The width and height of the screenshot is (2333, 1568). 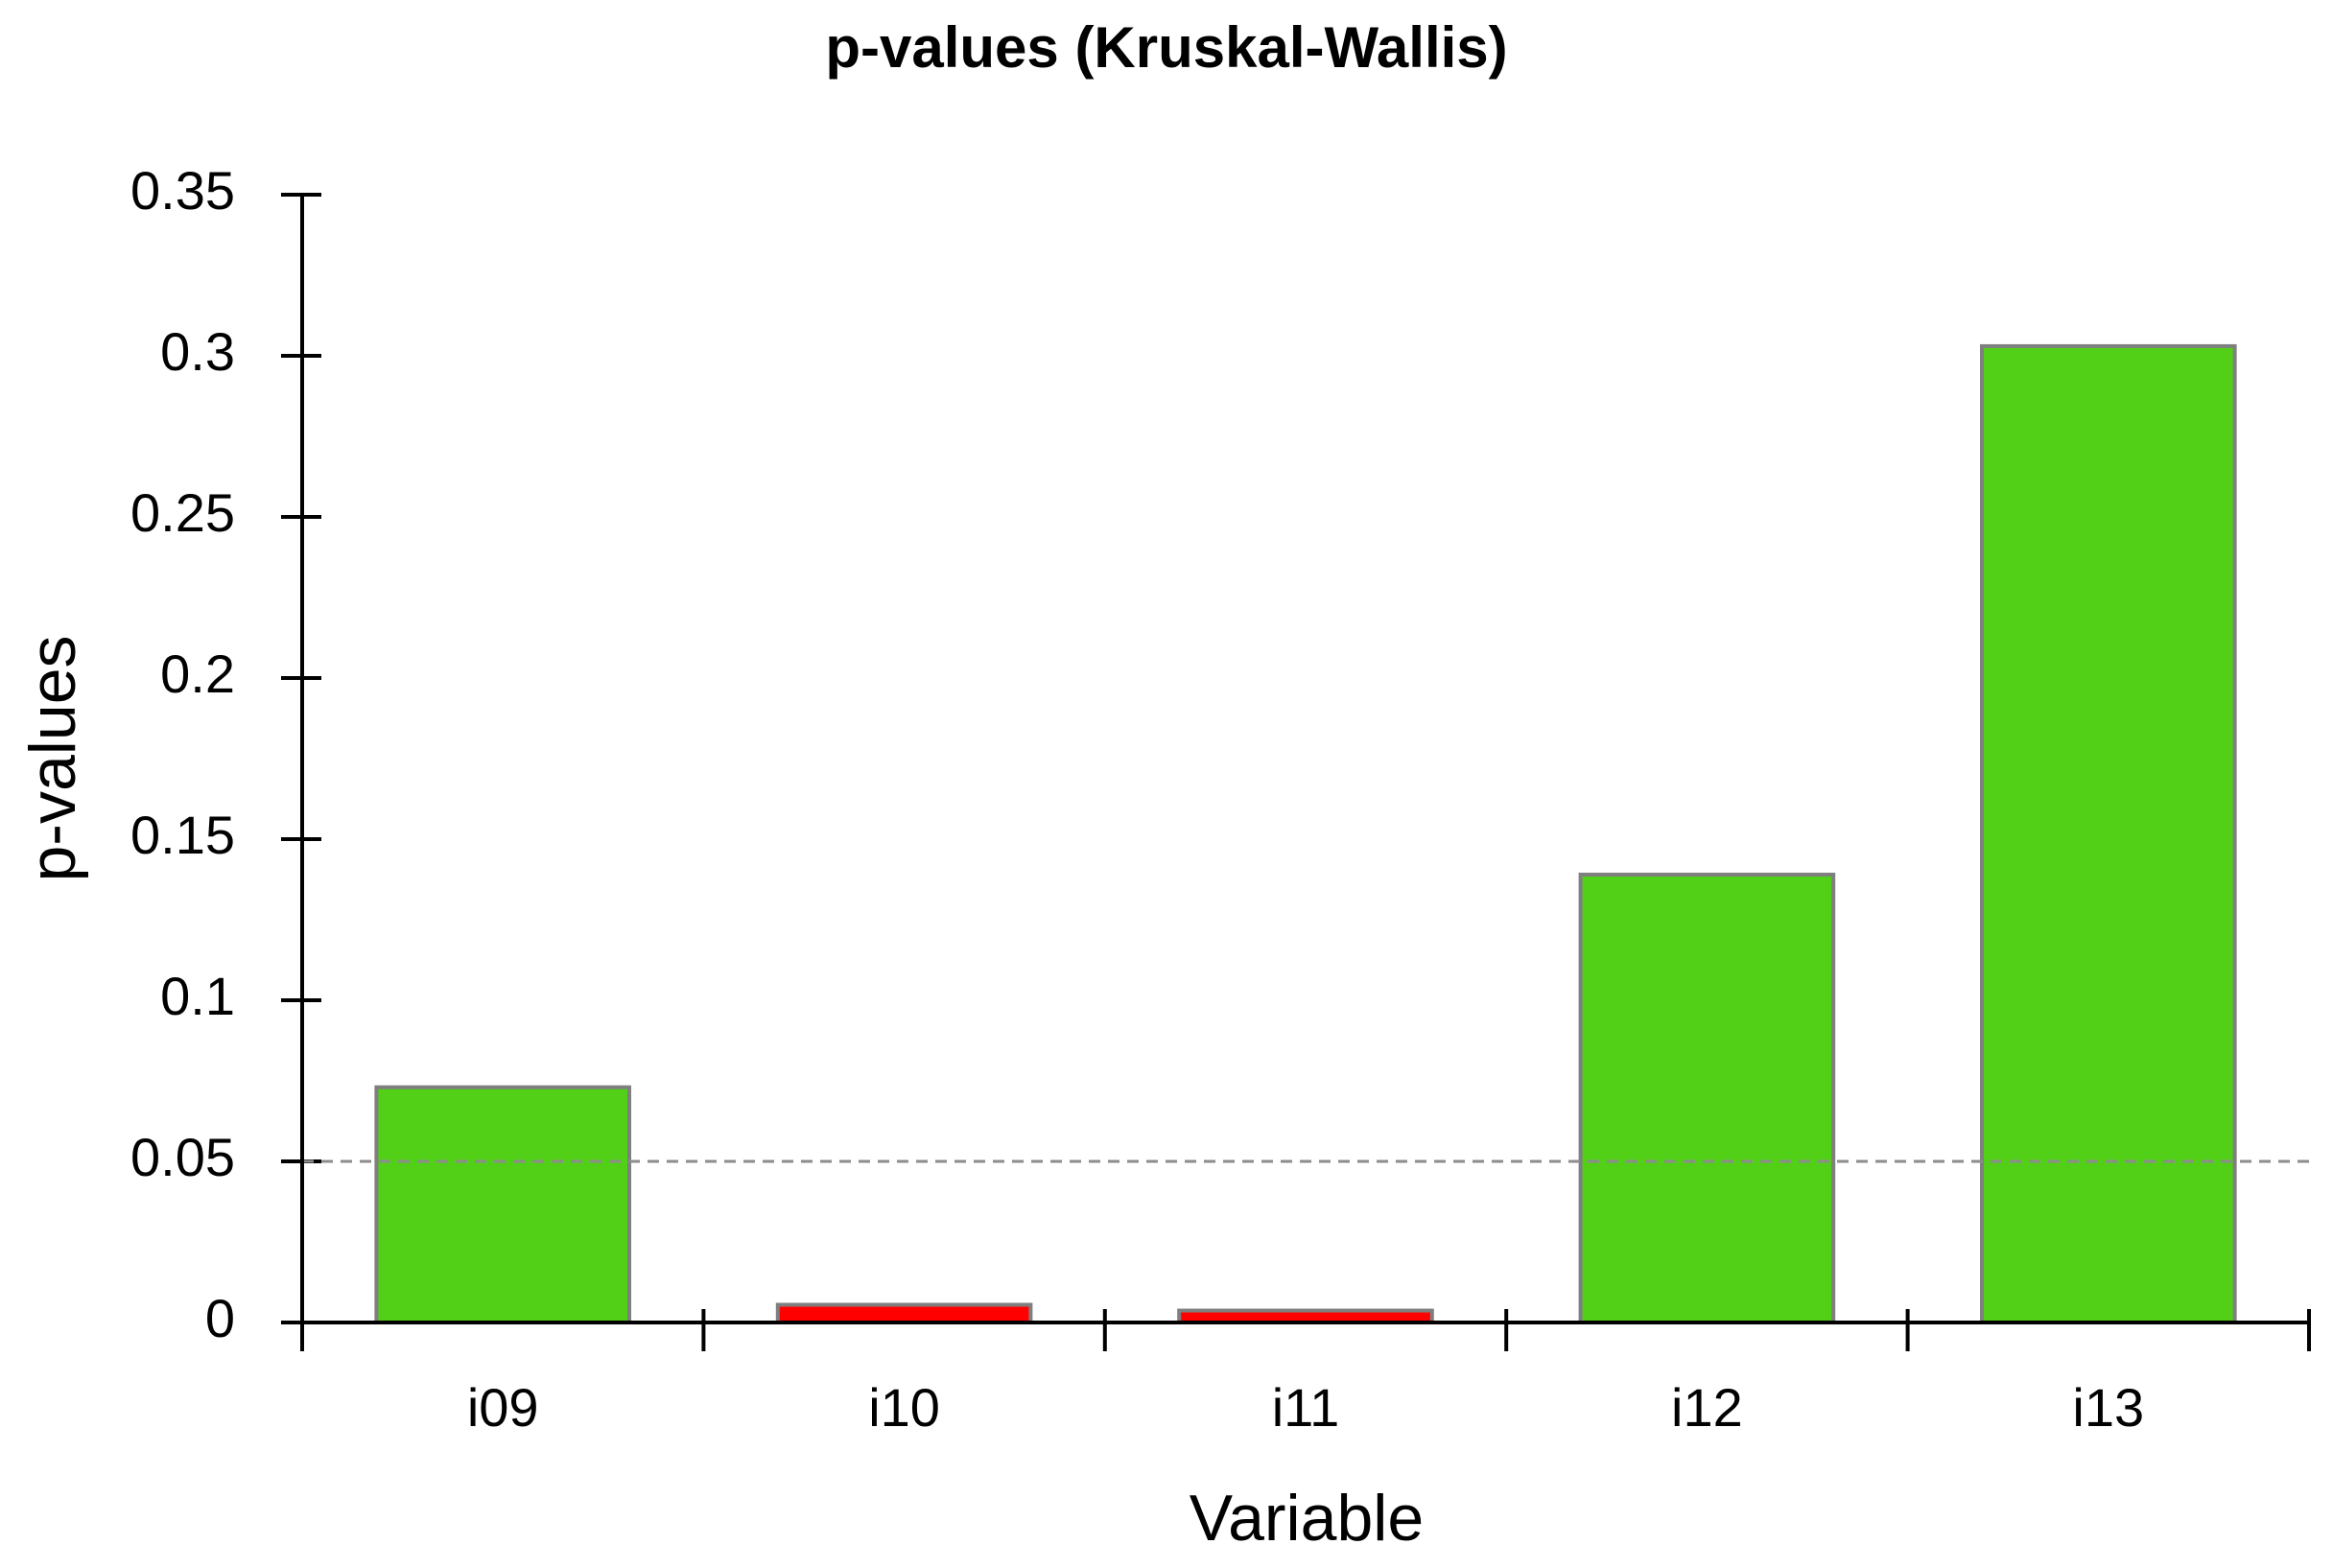 I want to click on x-axis-label: Variable, so click(x=1307, y=1518).